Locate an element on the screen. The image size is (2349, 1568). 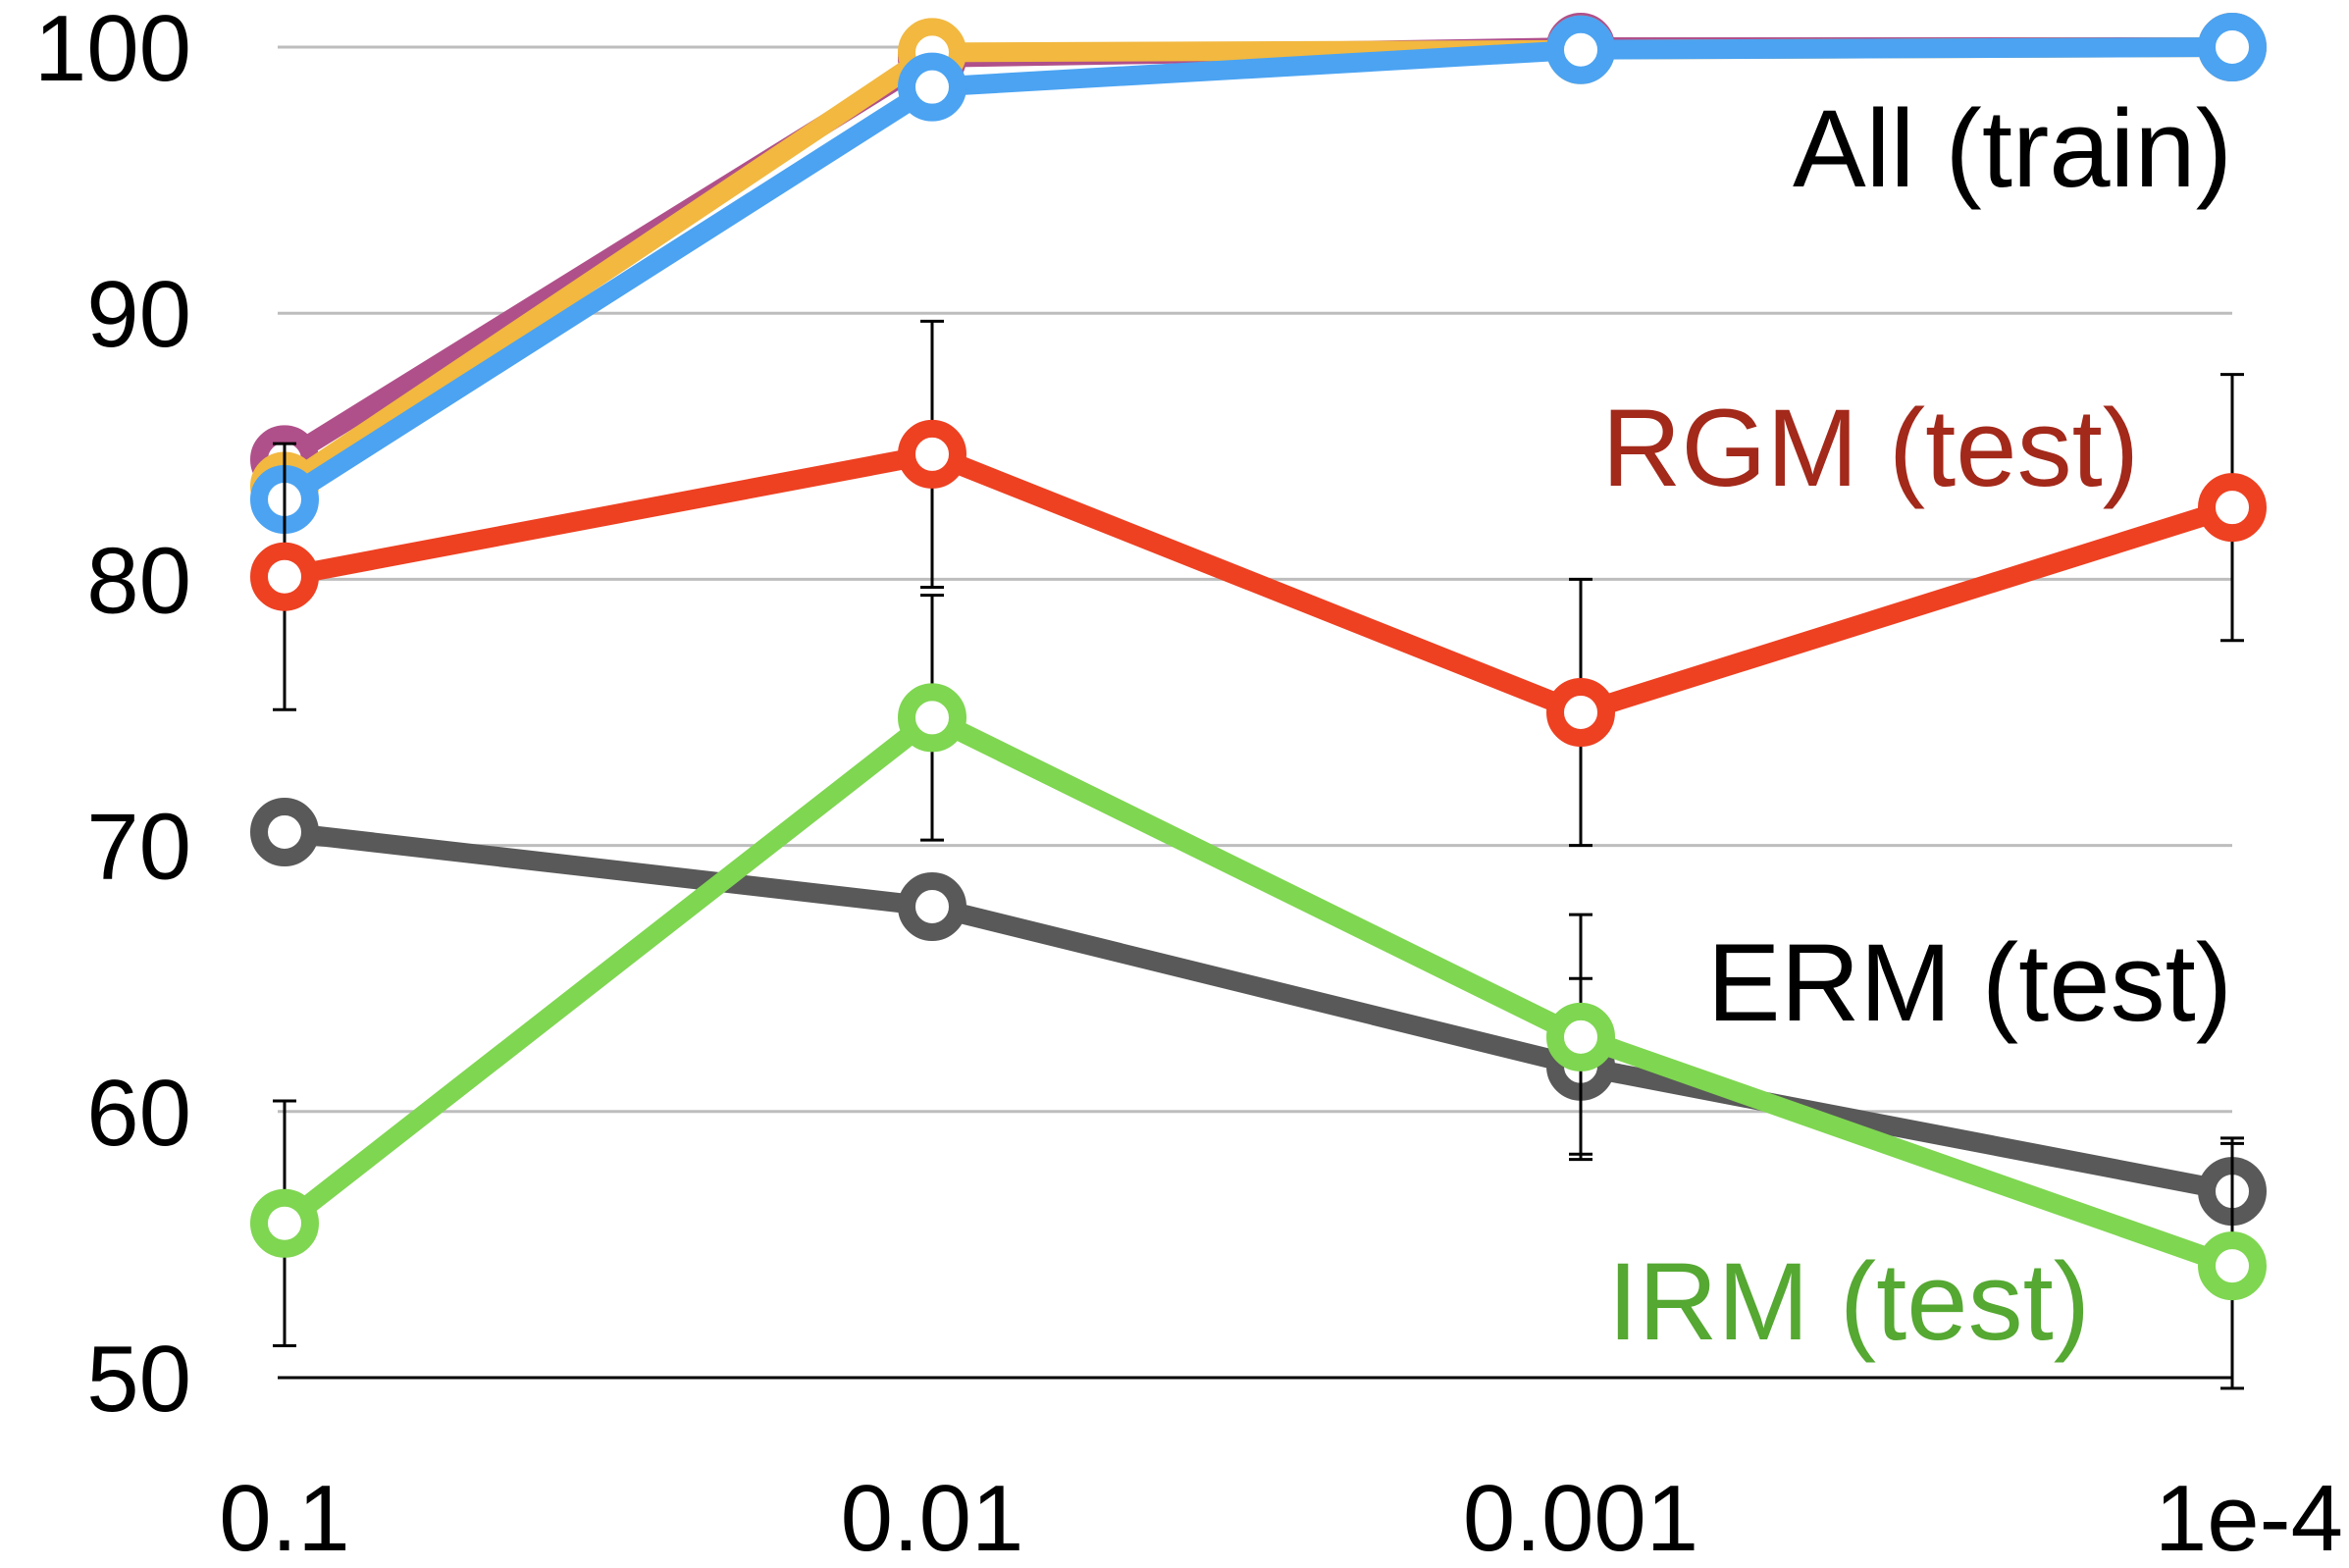
annotation-erm-test: ERM (test) is located at coordinates (1969, 982).